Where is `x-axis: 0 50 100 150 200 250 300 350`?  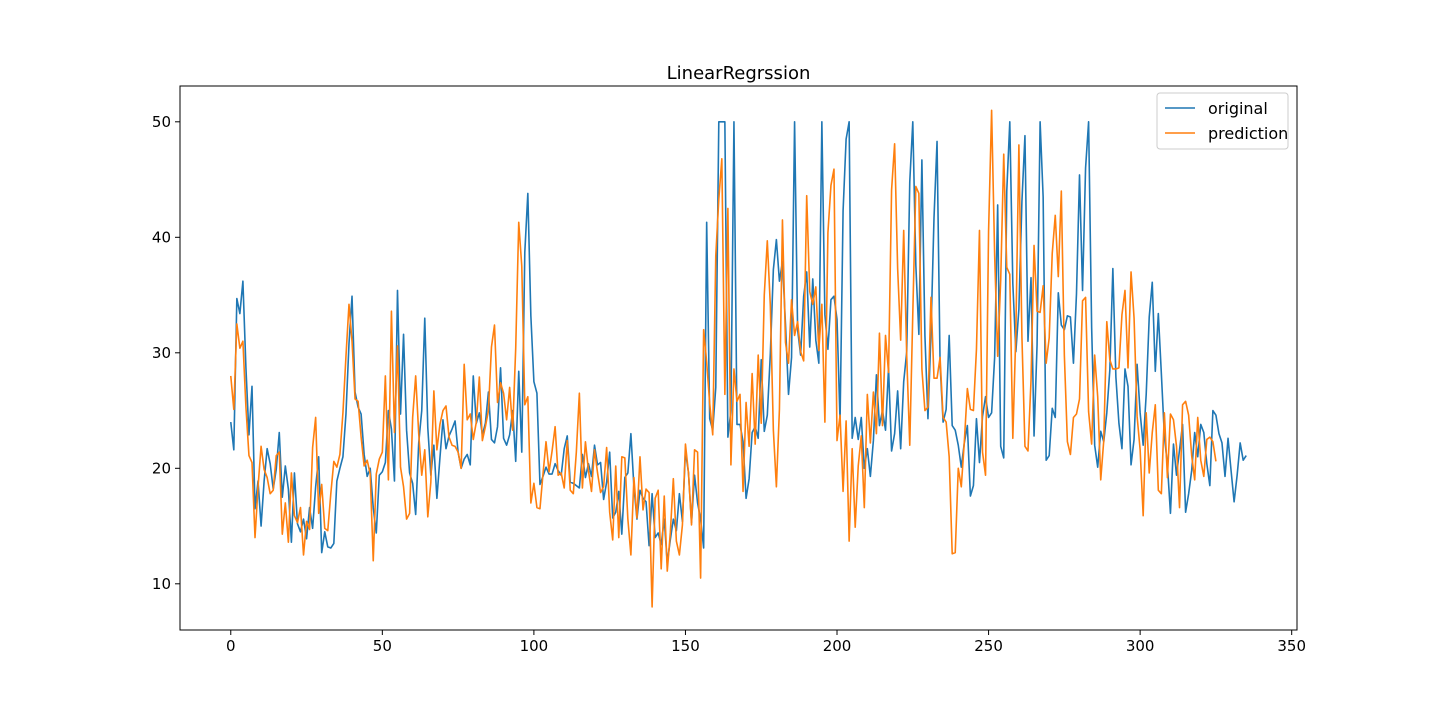
x-axis: 0 50 100 150 200 250 300 350 is located at coordinates (766, 642).